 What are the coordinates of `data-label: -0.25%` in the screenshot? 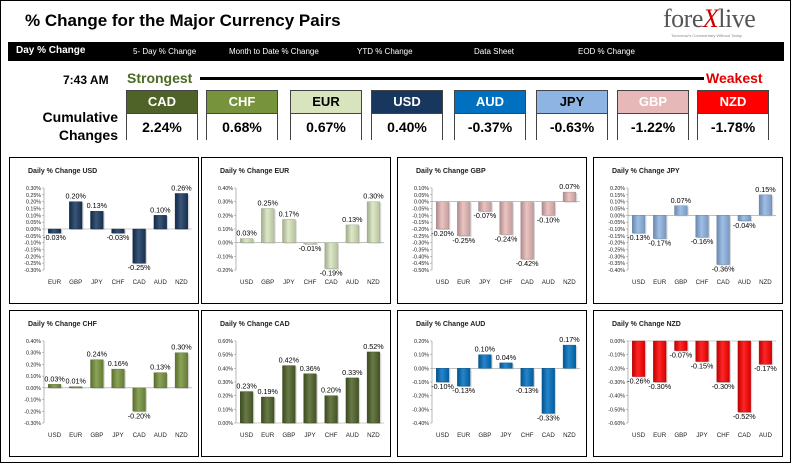 It's located at (463, 240).